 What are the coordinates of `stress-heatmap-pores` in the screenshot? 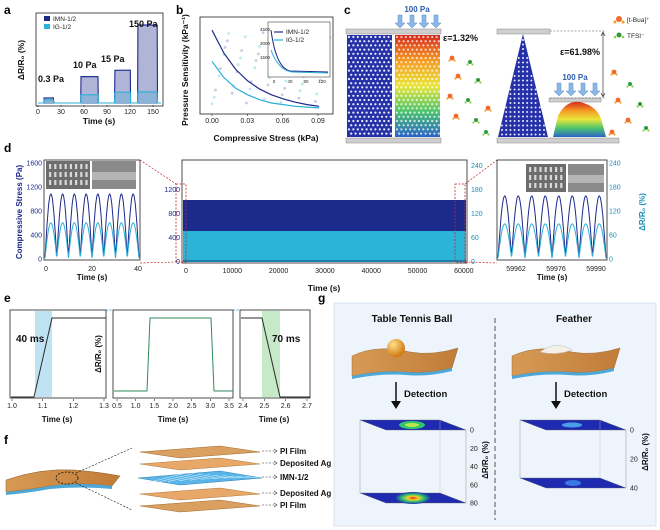 It's located at (417, 85).